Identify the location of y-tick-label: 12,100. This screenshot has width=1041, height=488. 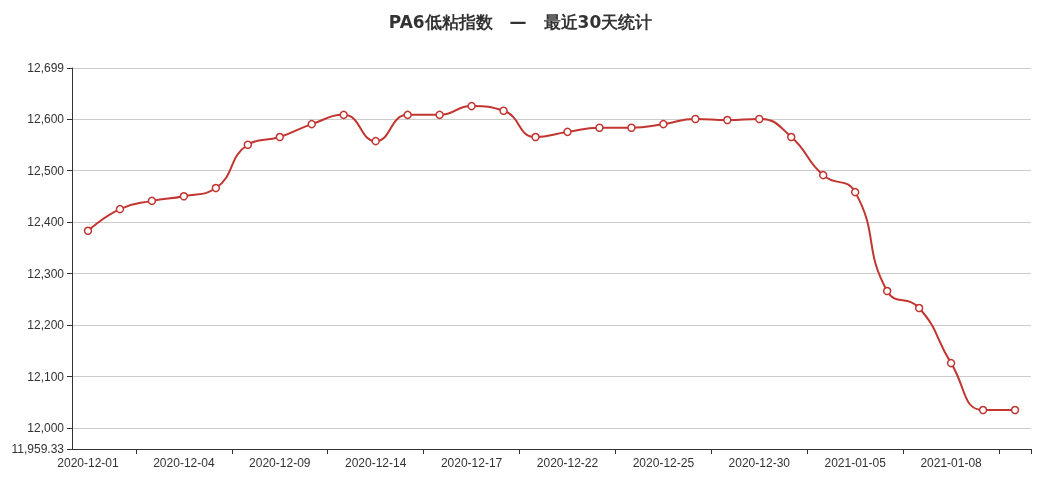
(46, 376).